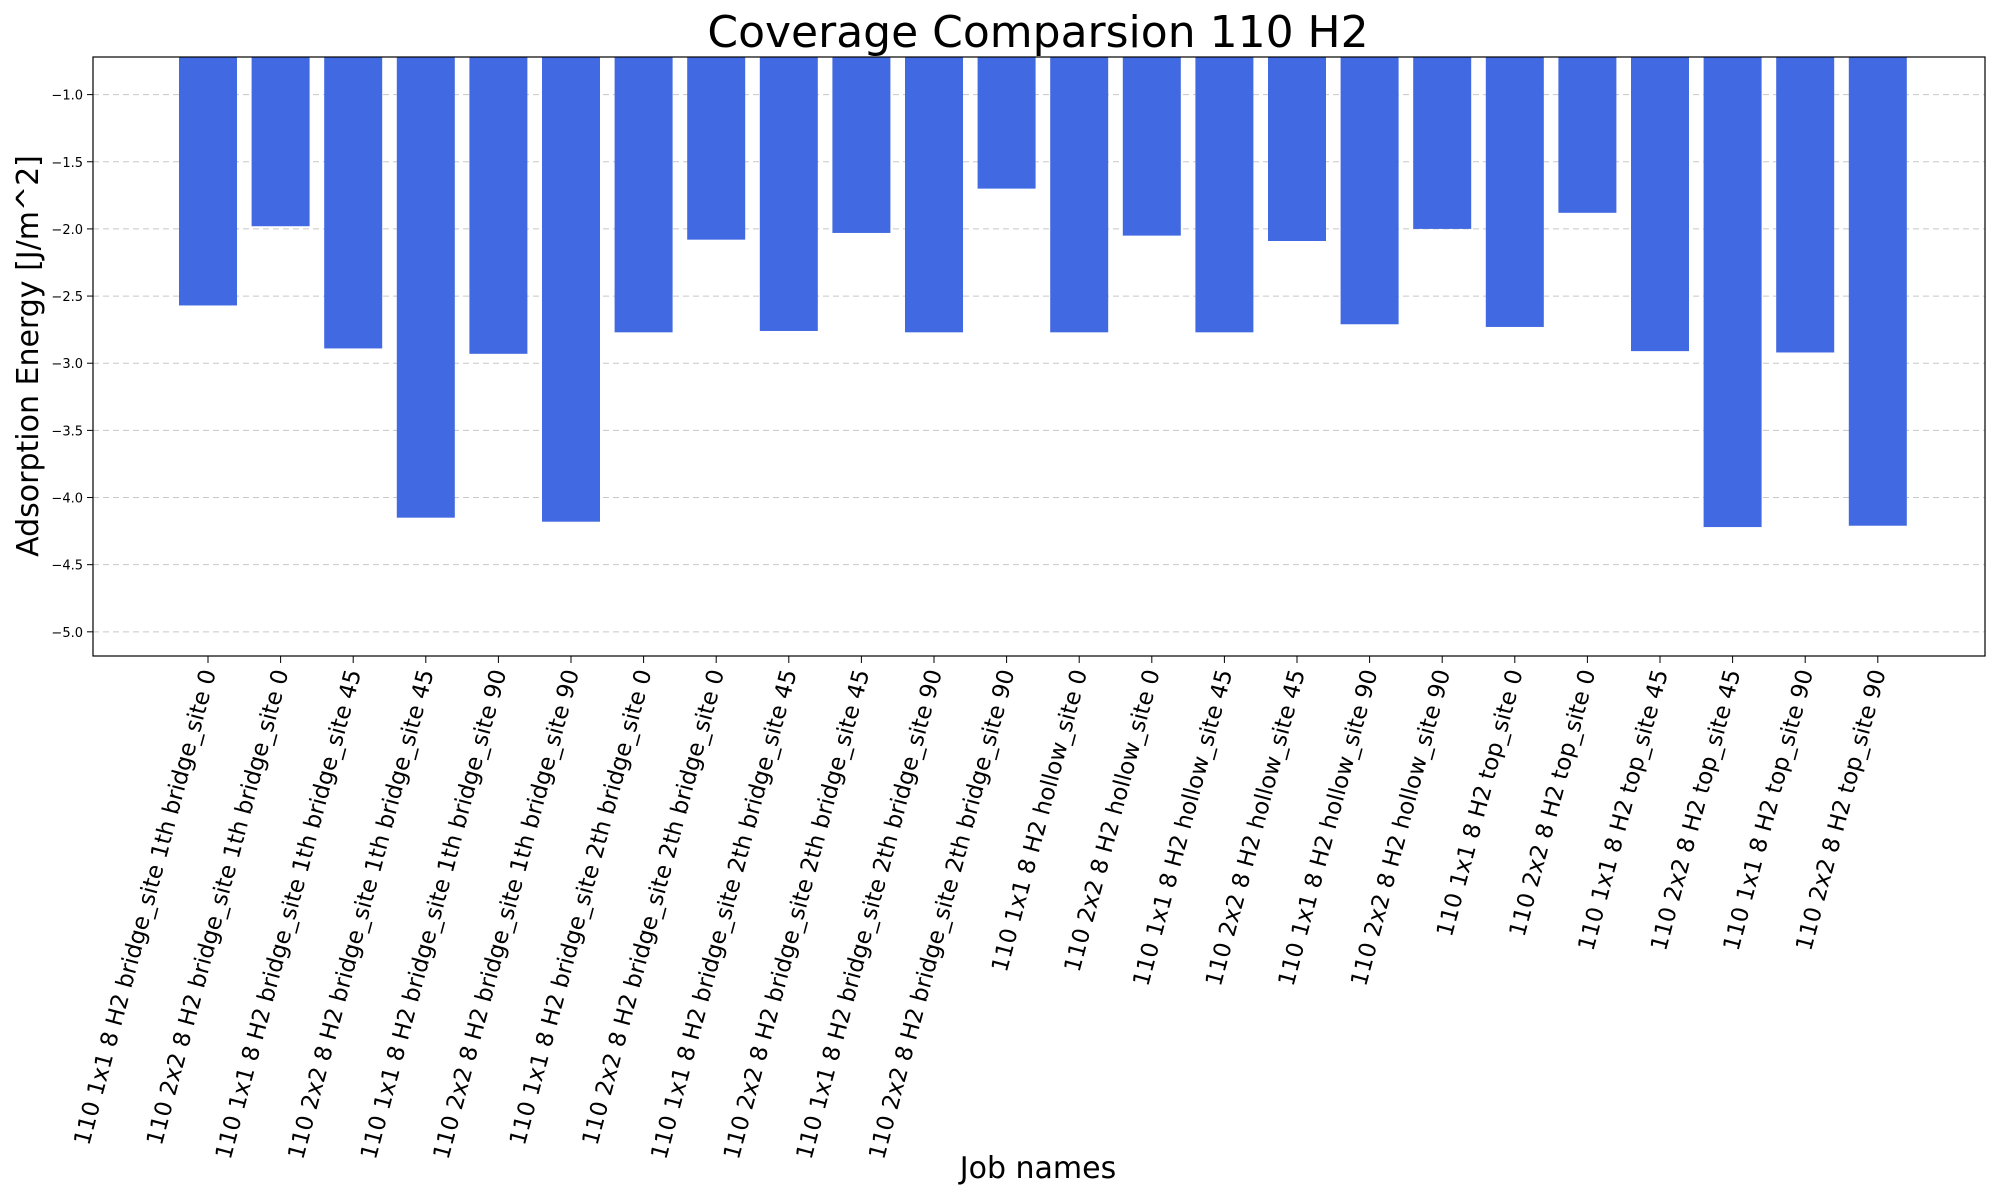  I want to click on y-tick-label: −3.0, so click(67, 364).